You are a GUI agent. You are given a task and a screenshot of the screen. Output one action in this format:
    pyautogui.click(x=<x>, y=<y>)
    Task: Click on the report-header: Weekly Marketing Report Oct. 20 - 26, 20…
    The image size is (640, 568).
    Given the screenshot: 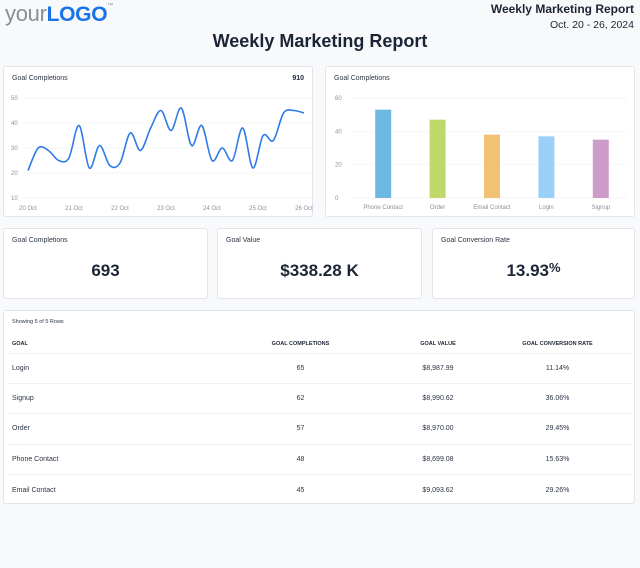 What is the action you would take?
    pyautogui.click(x=562, y=16)
    